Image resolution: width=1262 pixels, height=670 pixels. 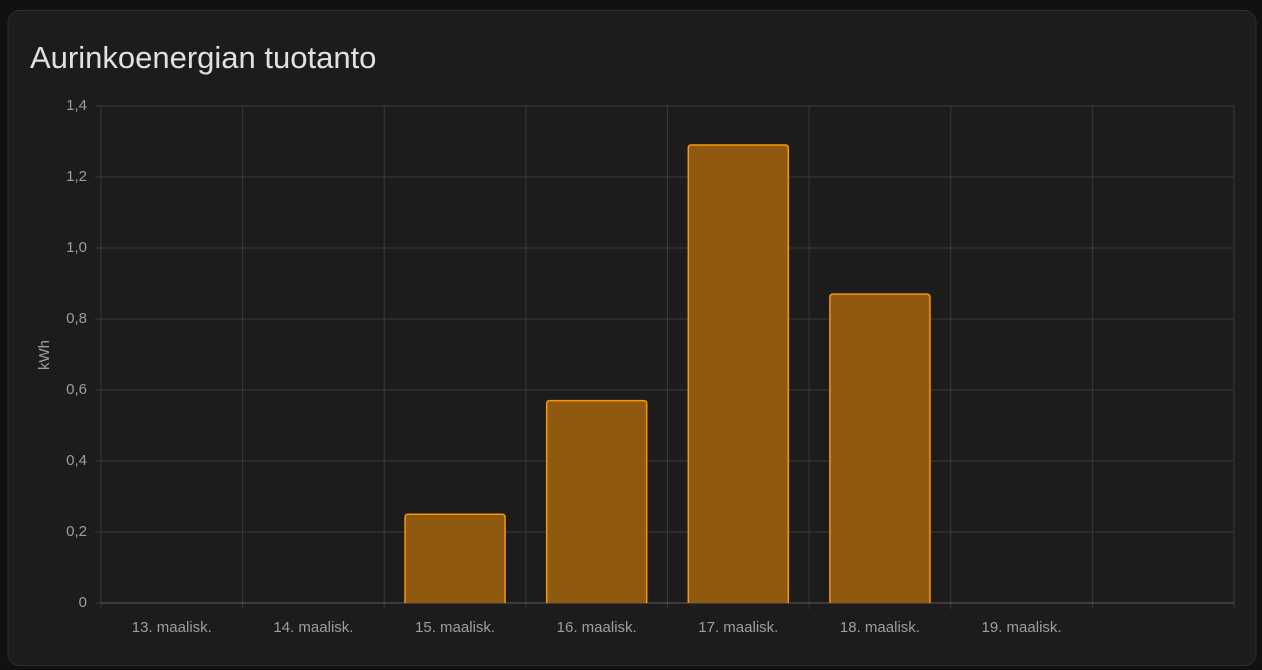 What do you see at coordinates (76, 105) in the screenshot?
I see `y-tick-label: 1,4` at bounding box center [76, 105].